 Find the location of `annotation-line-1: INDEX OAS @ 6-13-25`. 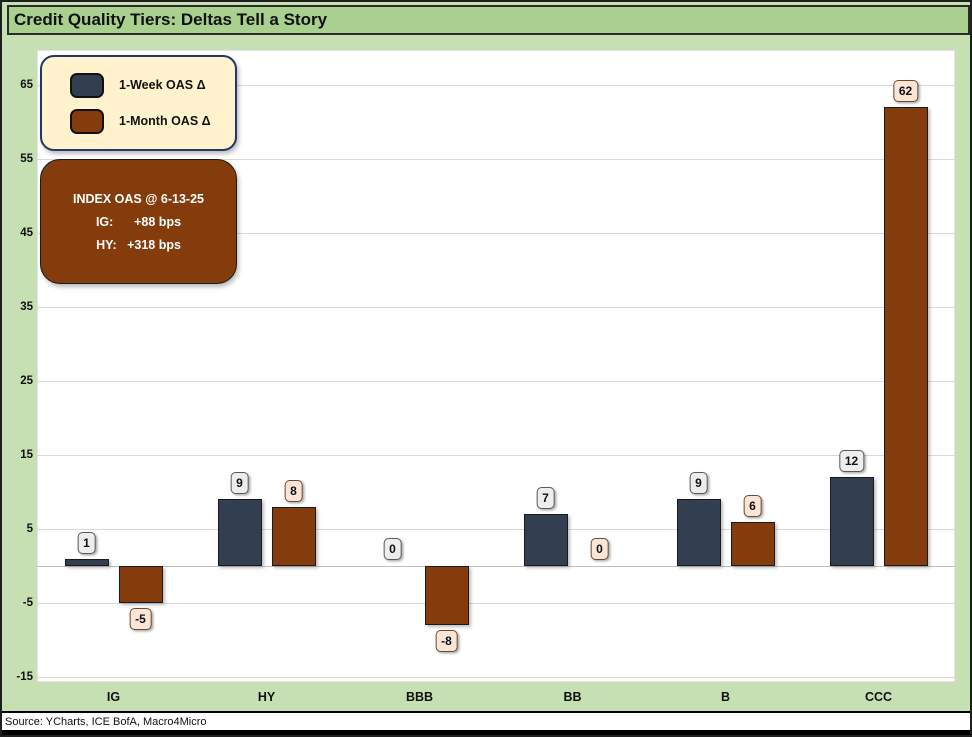

annotation-line-1: INDEX OAS @ 6-13-25 is located at coordinates (138, 198).